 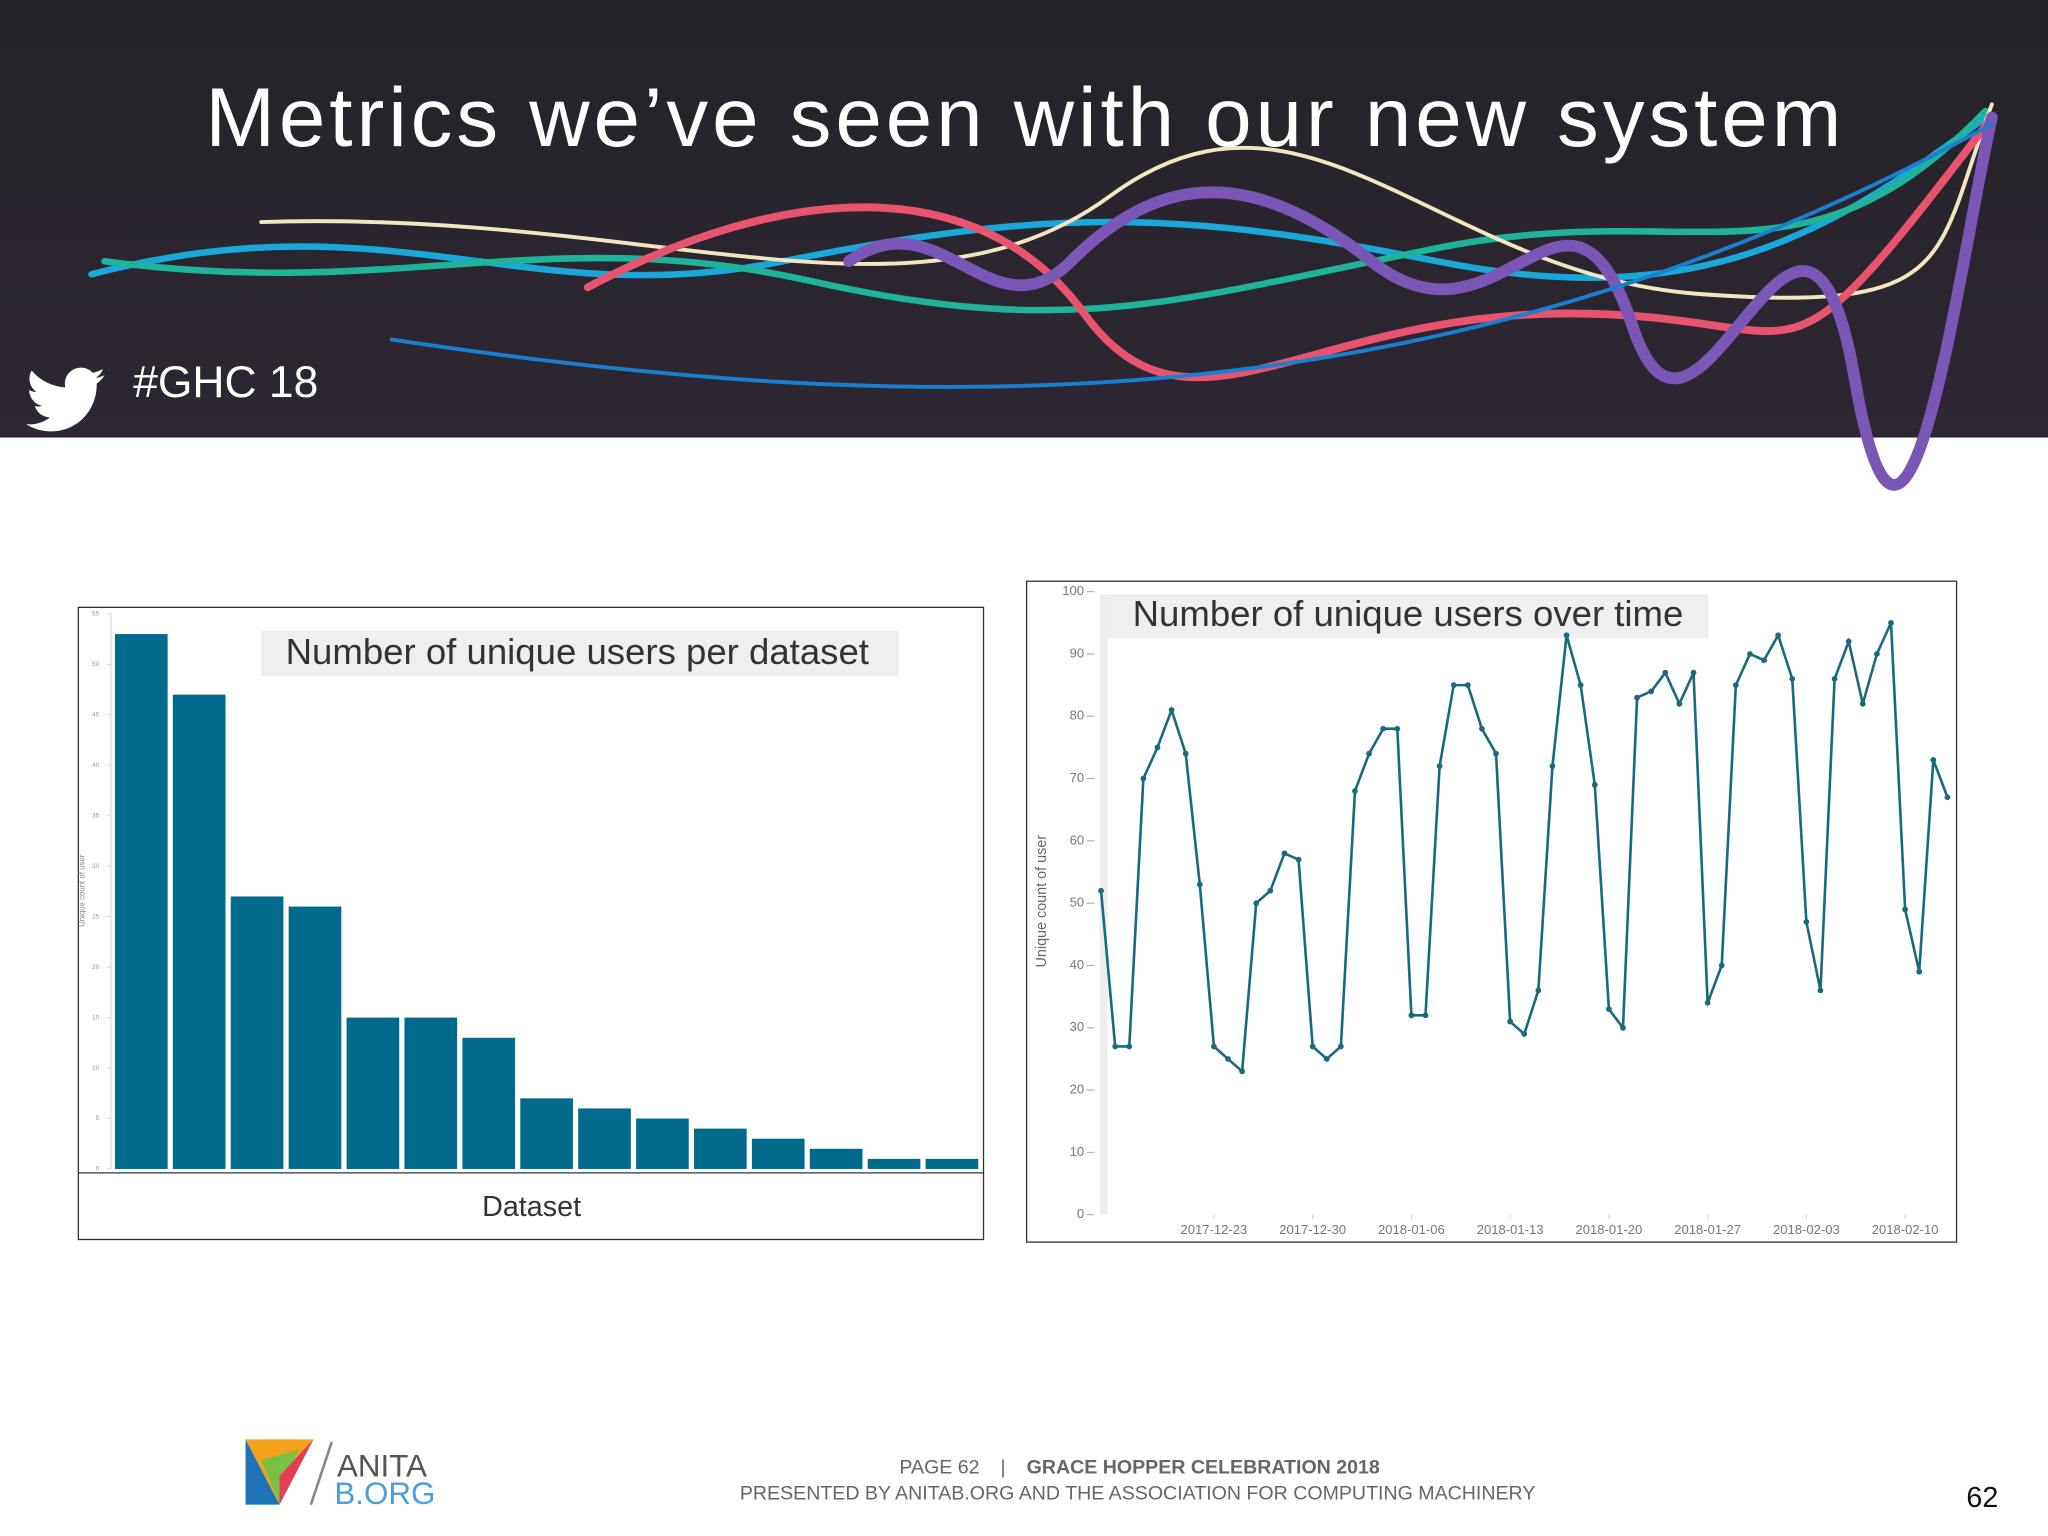 I want to click on y-tick-label: 10, so click(x=96, y=1068).